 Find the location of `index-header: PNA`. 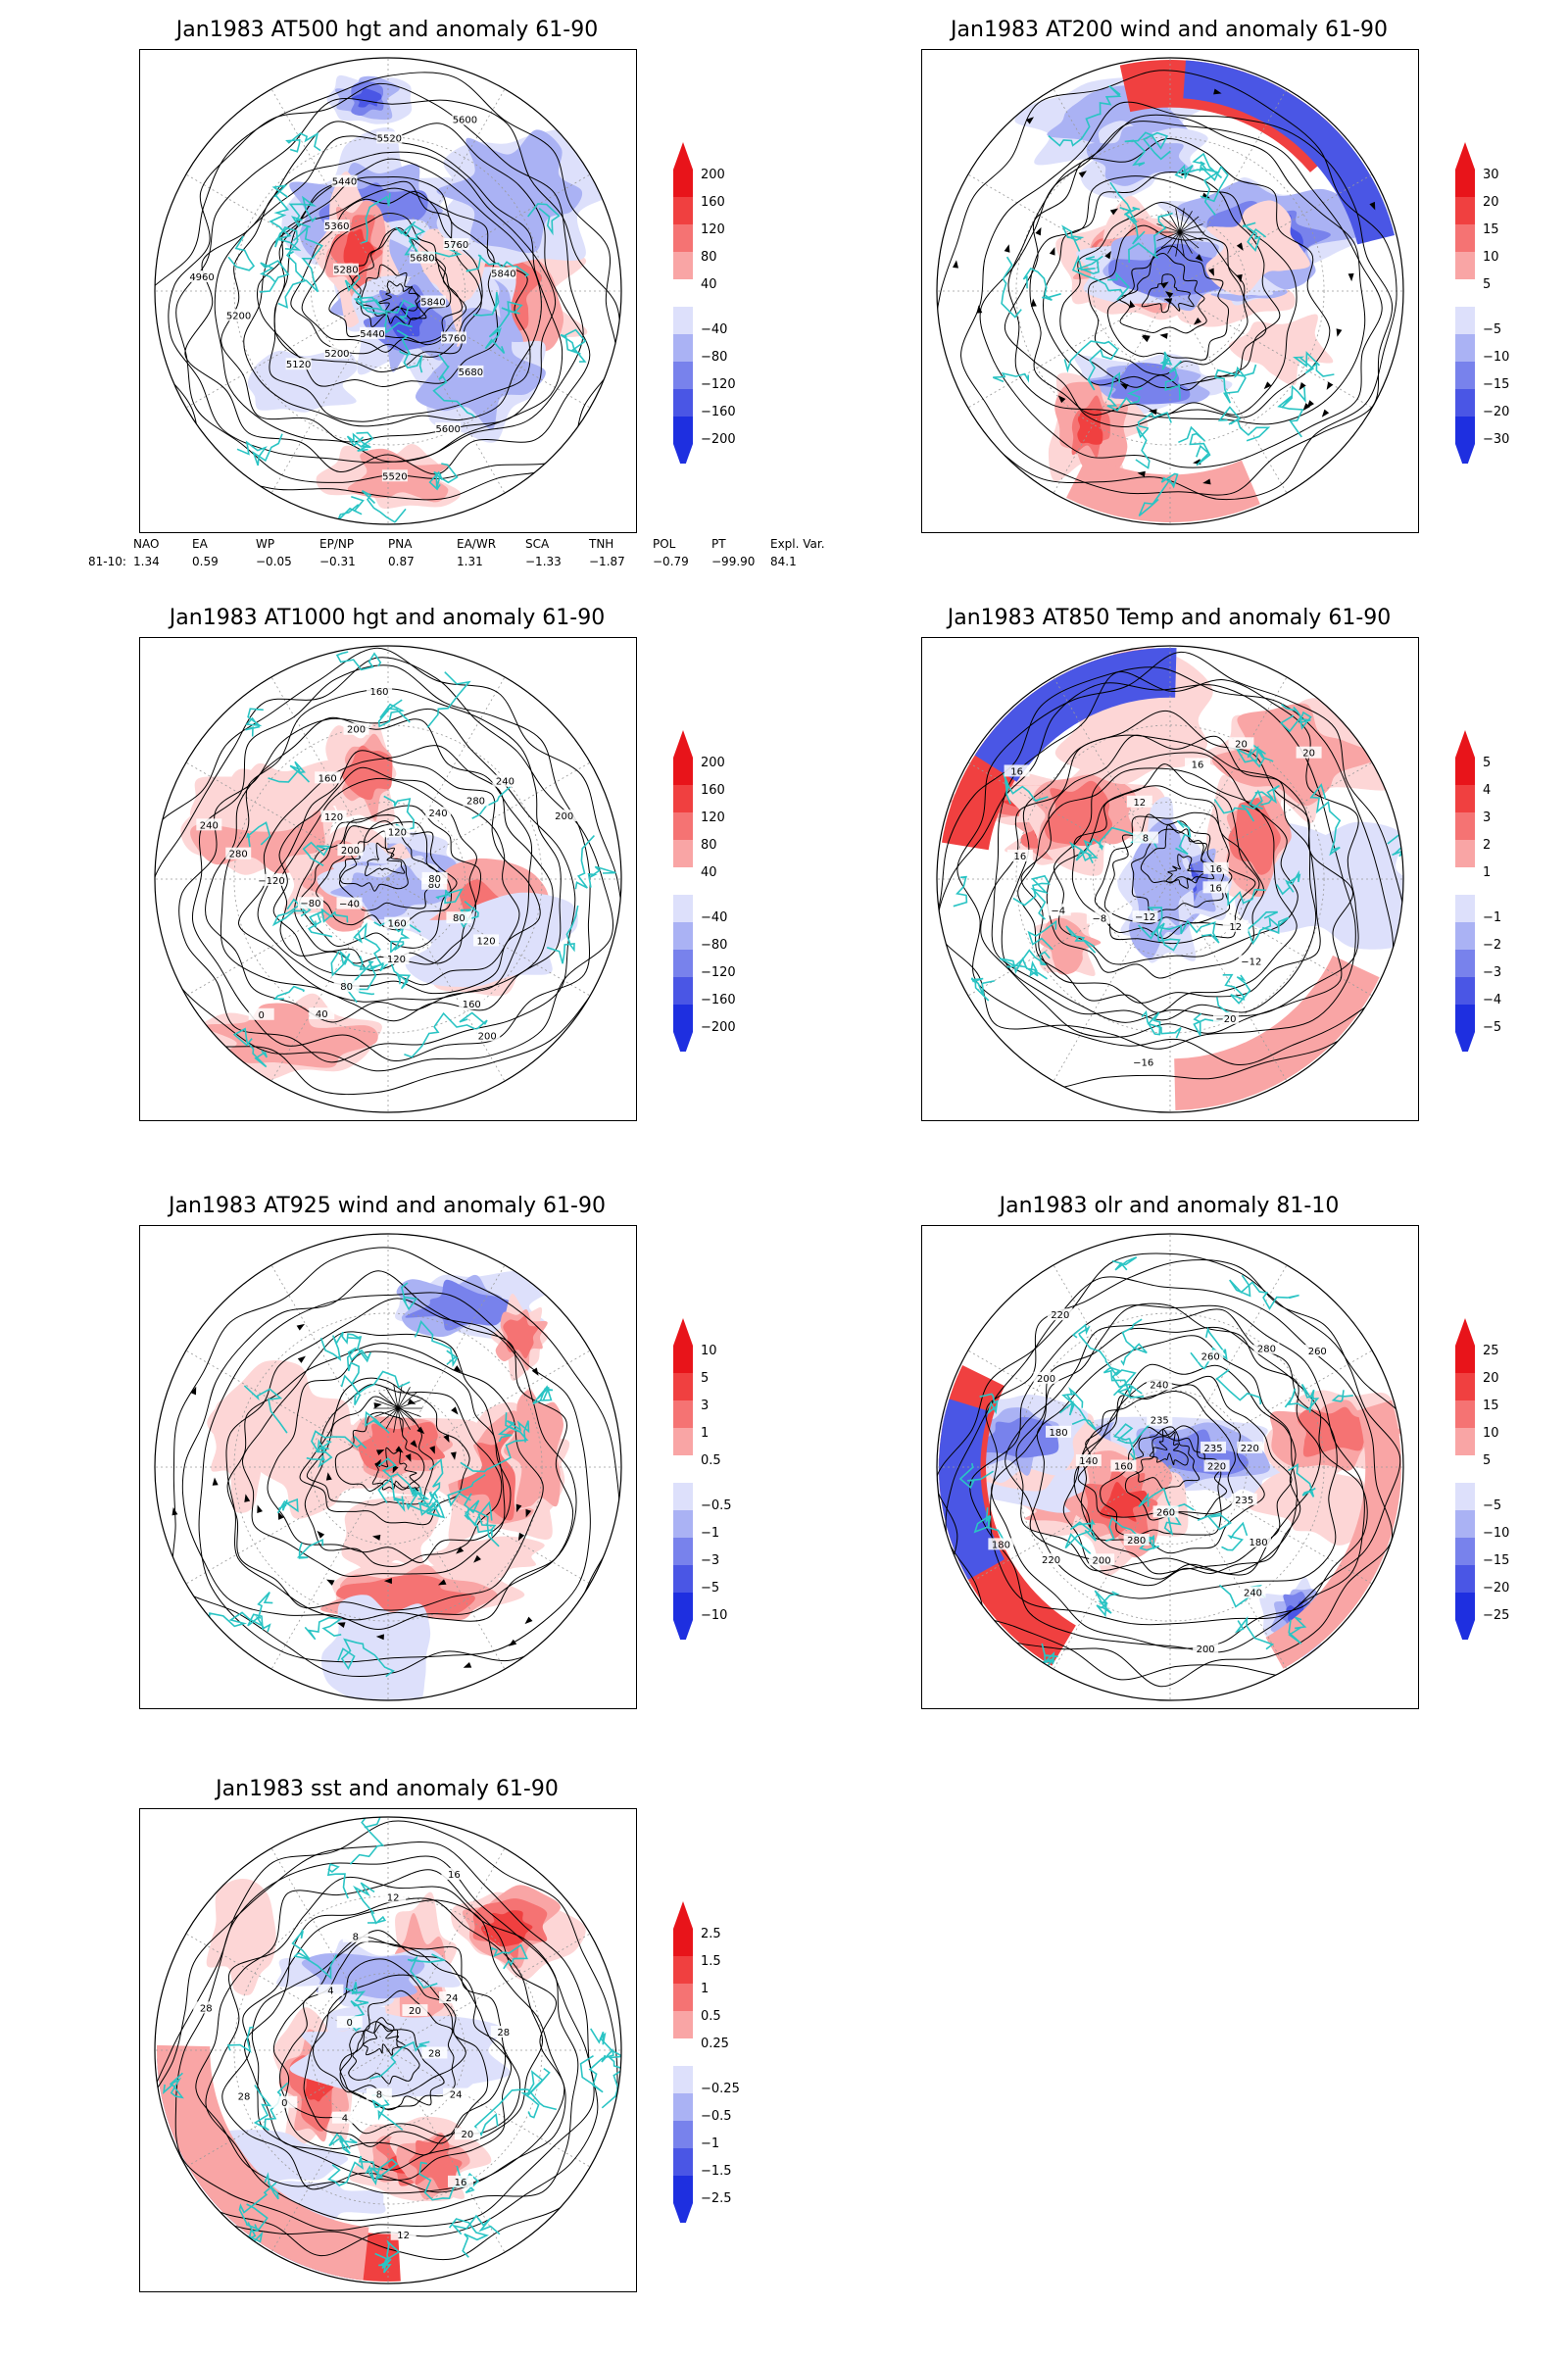

index-header: PNA is located at coordinates (400, 544).